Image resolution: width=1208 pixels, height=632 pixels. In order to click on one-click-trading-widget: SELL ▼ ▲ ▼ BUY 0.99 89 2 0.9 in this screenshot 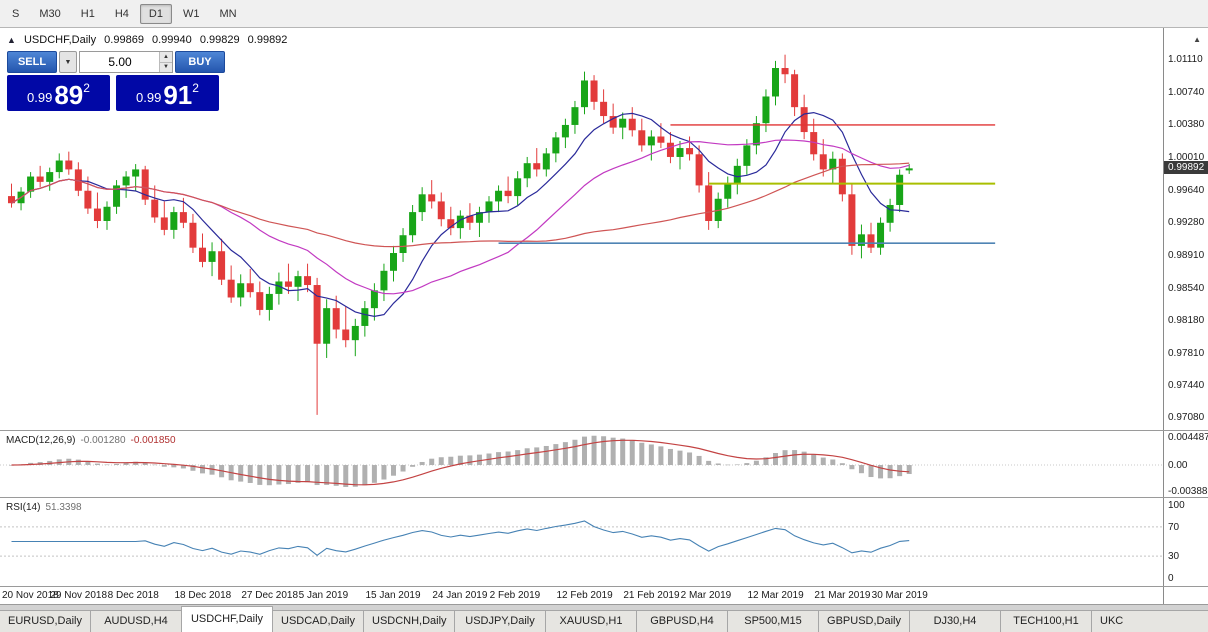, I will do `click(116, 81)`.